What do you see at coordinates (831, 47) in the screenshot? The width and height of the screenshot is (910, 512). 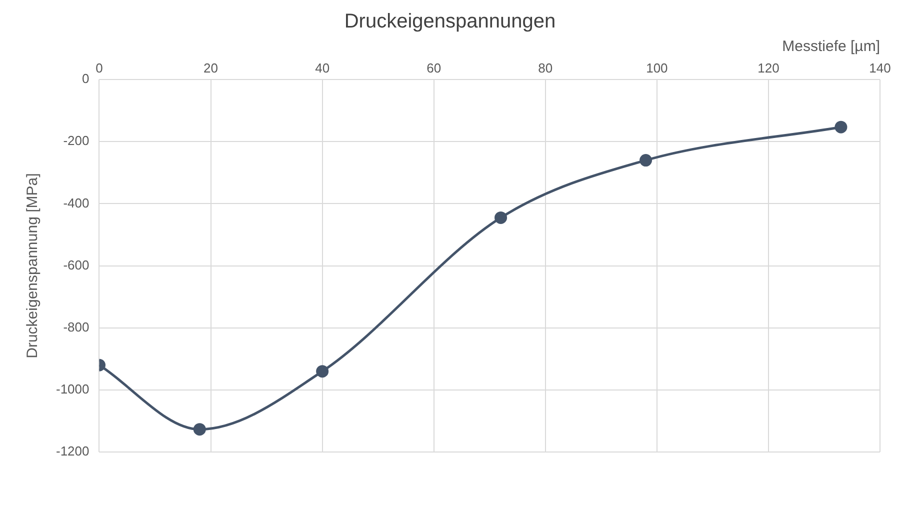 I see `x-axis-title: Messtiefe [µm]` at bounding box center [831, 47].